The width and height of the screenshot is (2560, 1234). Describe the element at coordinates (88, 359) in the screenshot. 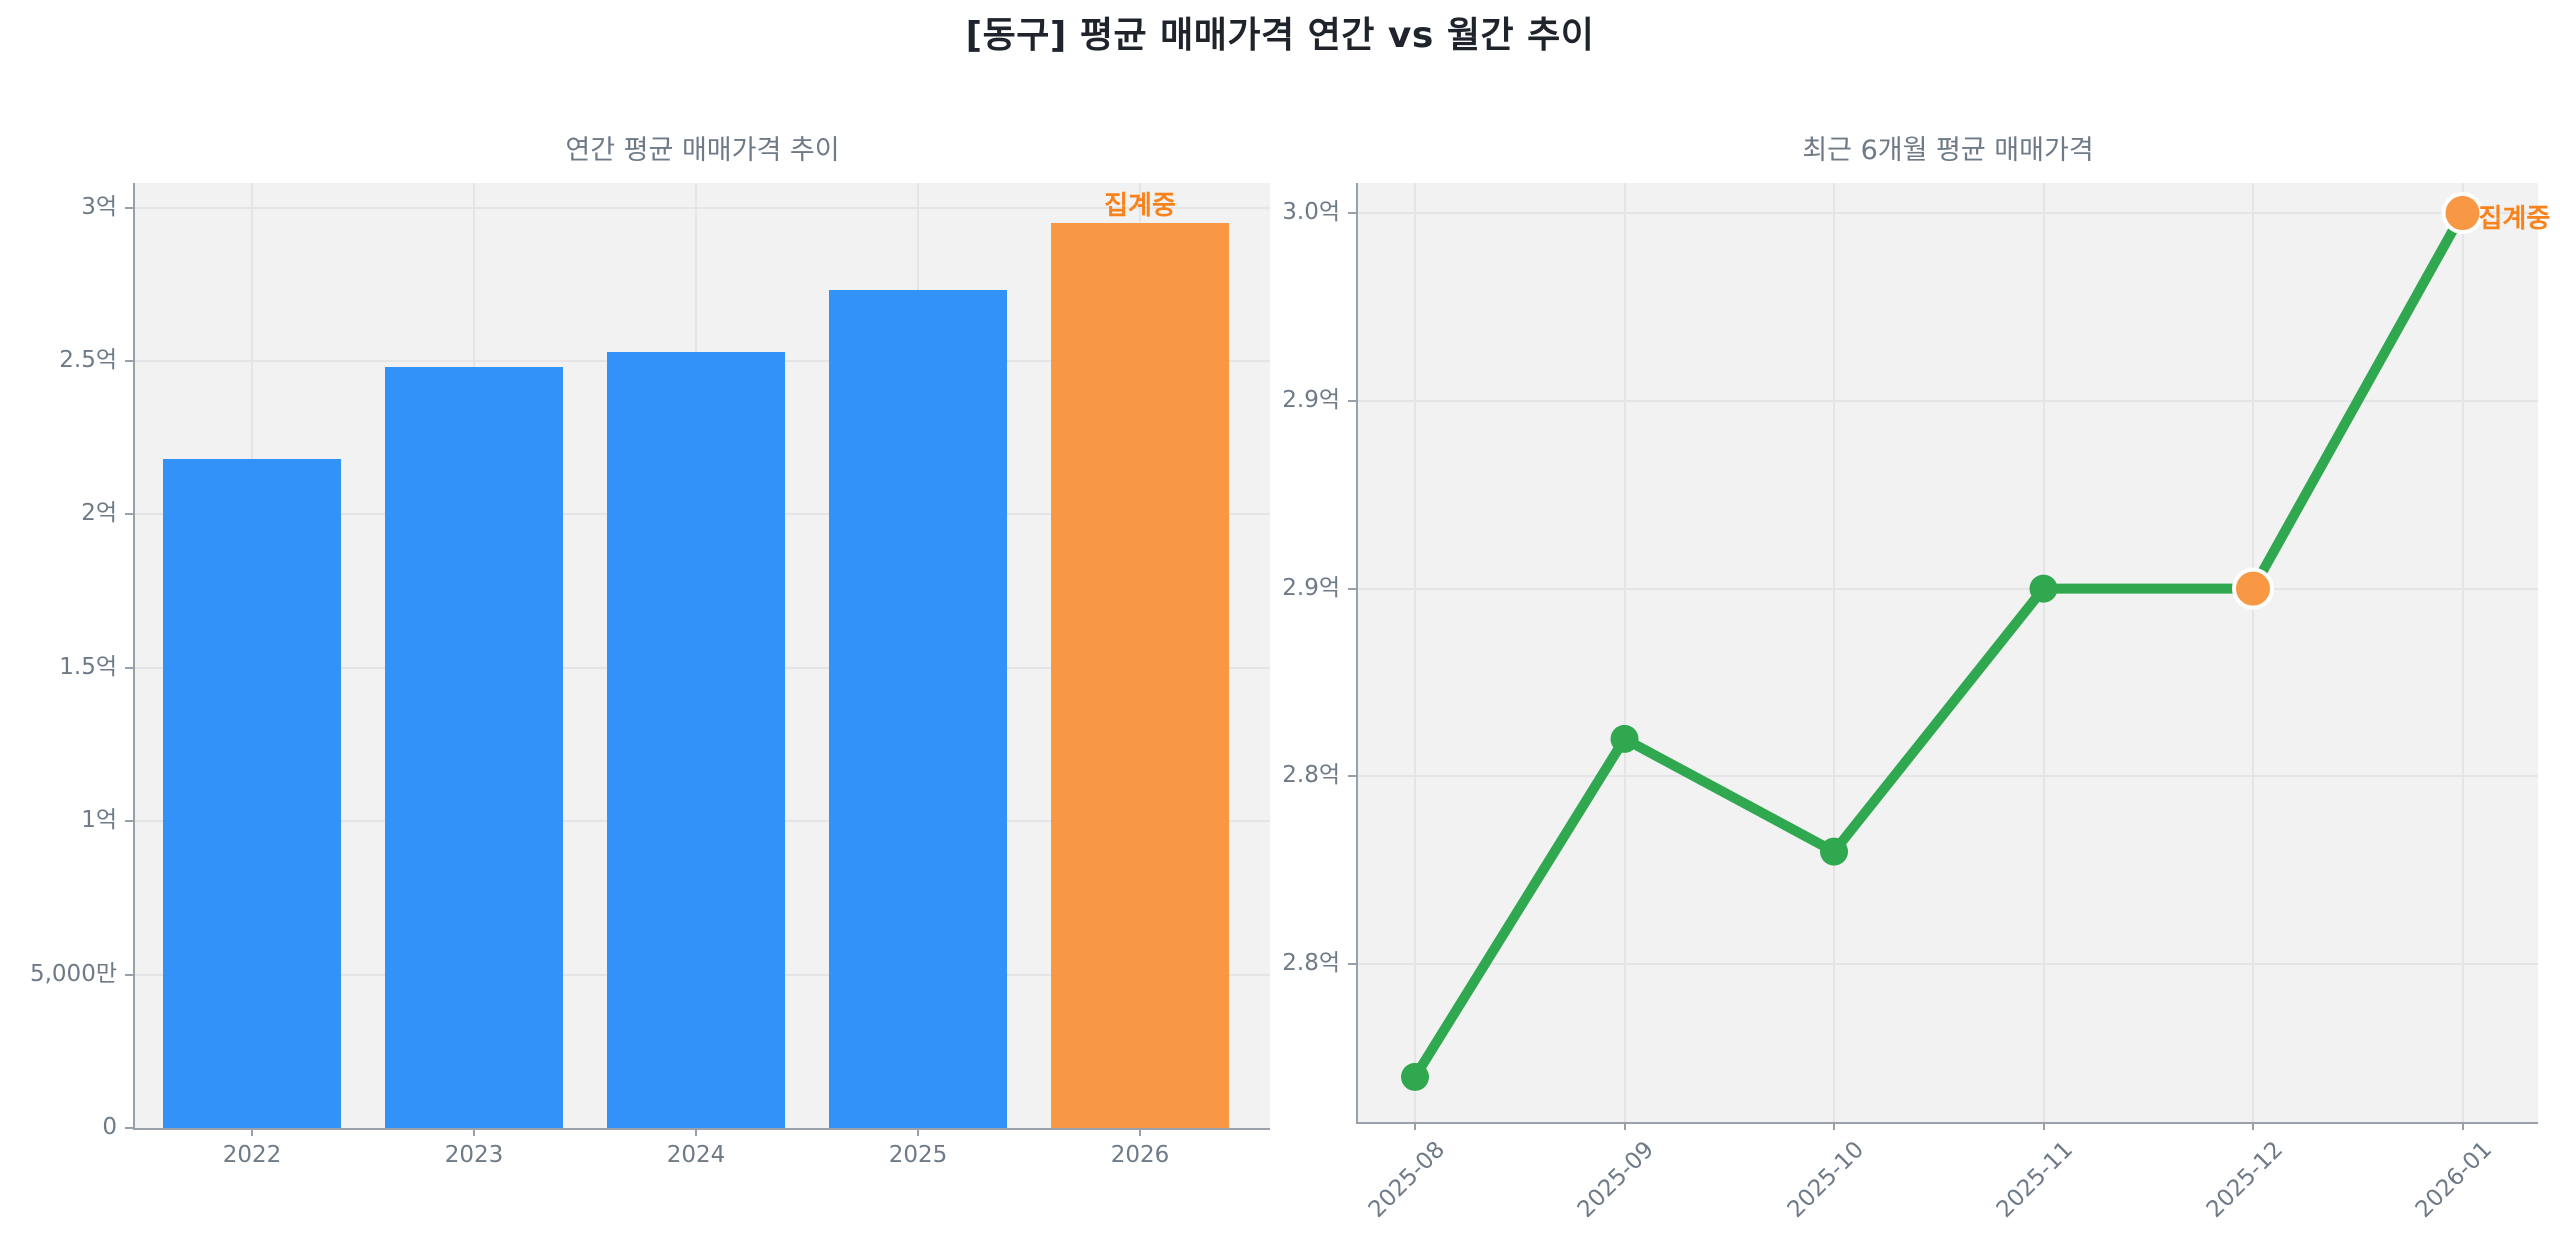

I see `bar-ytick-label: 2.5억` at that location.